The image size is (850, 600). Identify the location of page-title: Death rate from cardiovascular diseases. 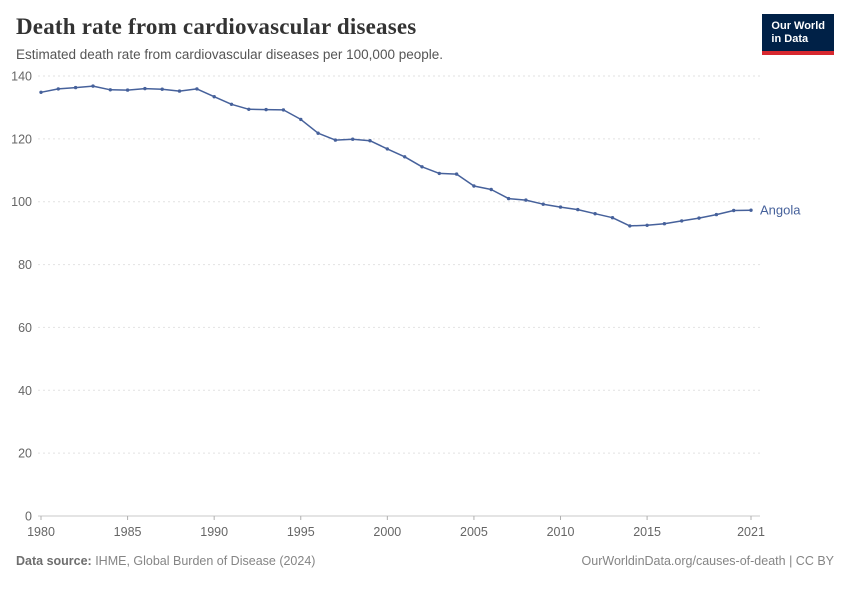
(216, 26).